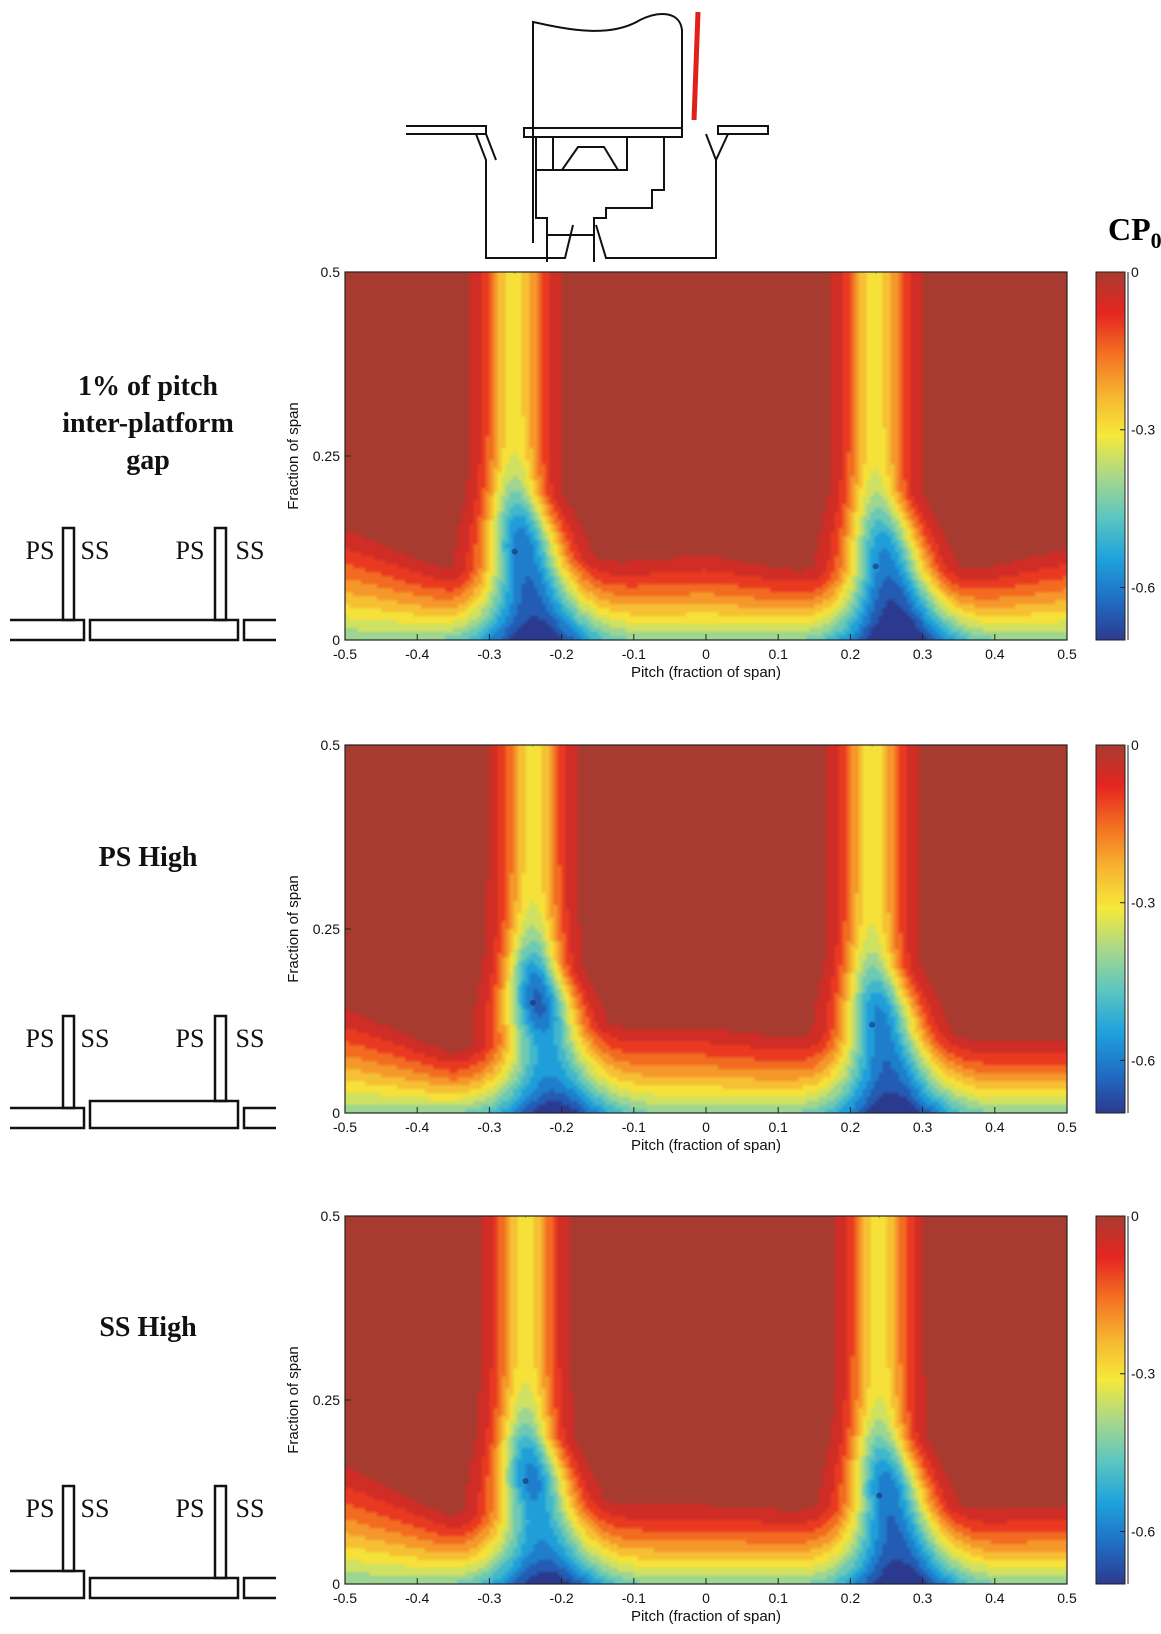 The height and width of the screenshot is (1634, 1161). Describe the element at coordinates (706, 672) in the screenshot. I see `x-axis-label: Pitch (fraction of span)` at that location.